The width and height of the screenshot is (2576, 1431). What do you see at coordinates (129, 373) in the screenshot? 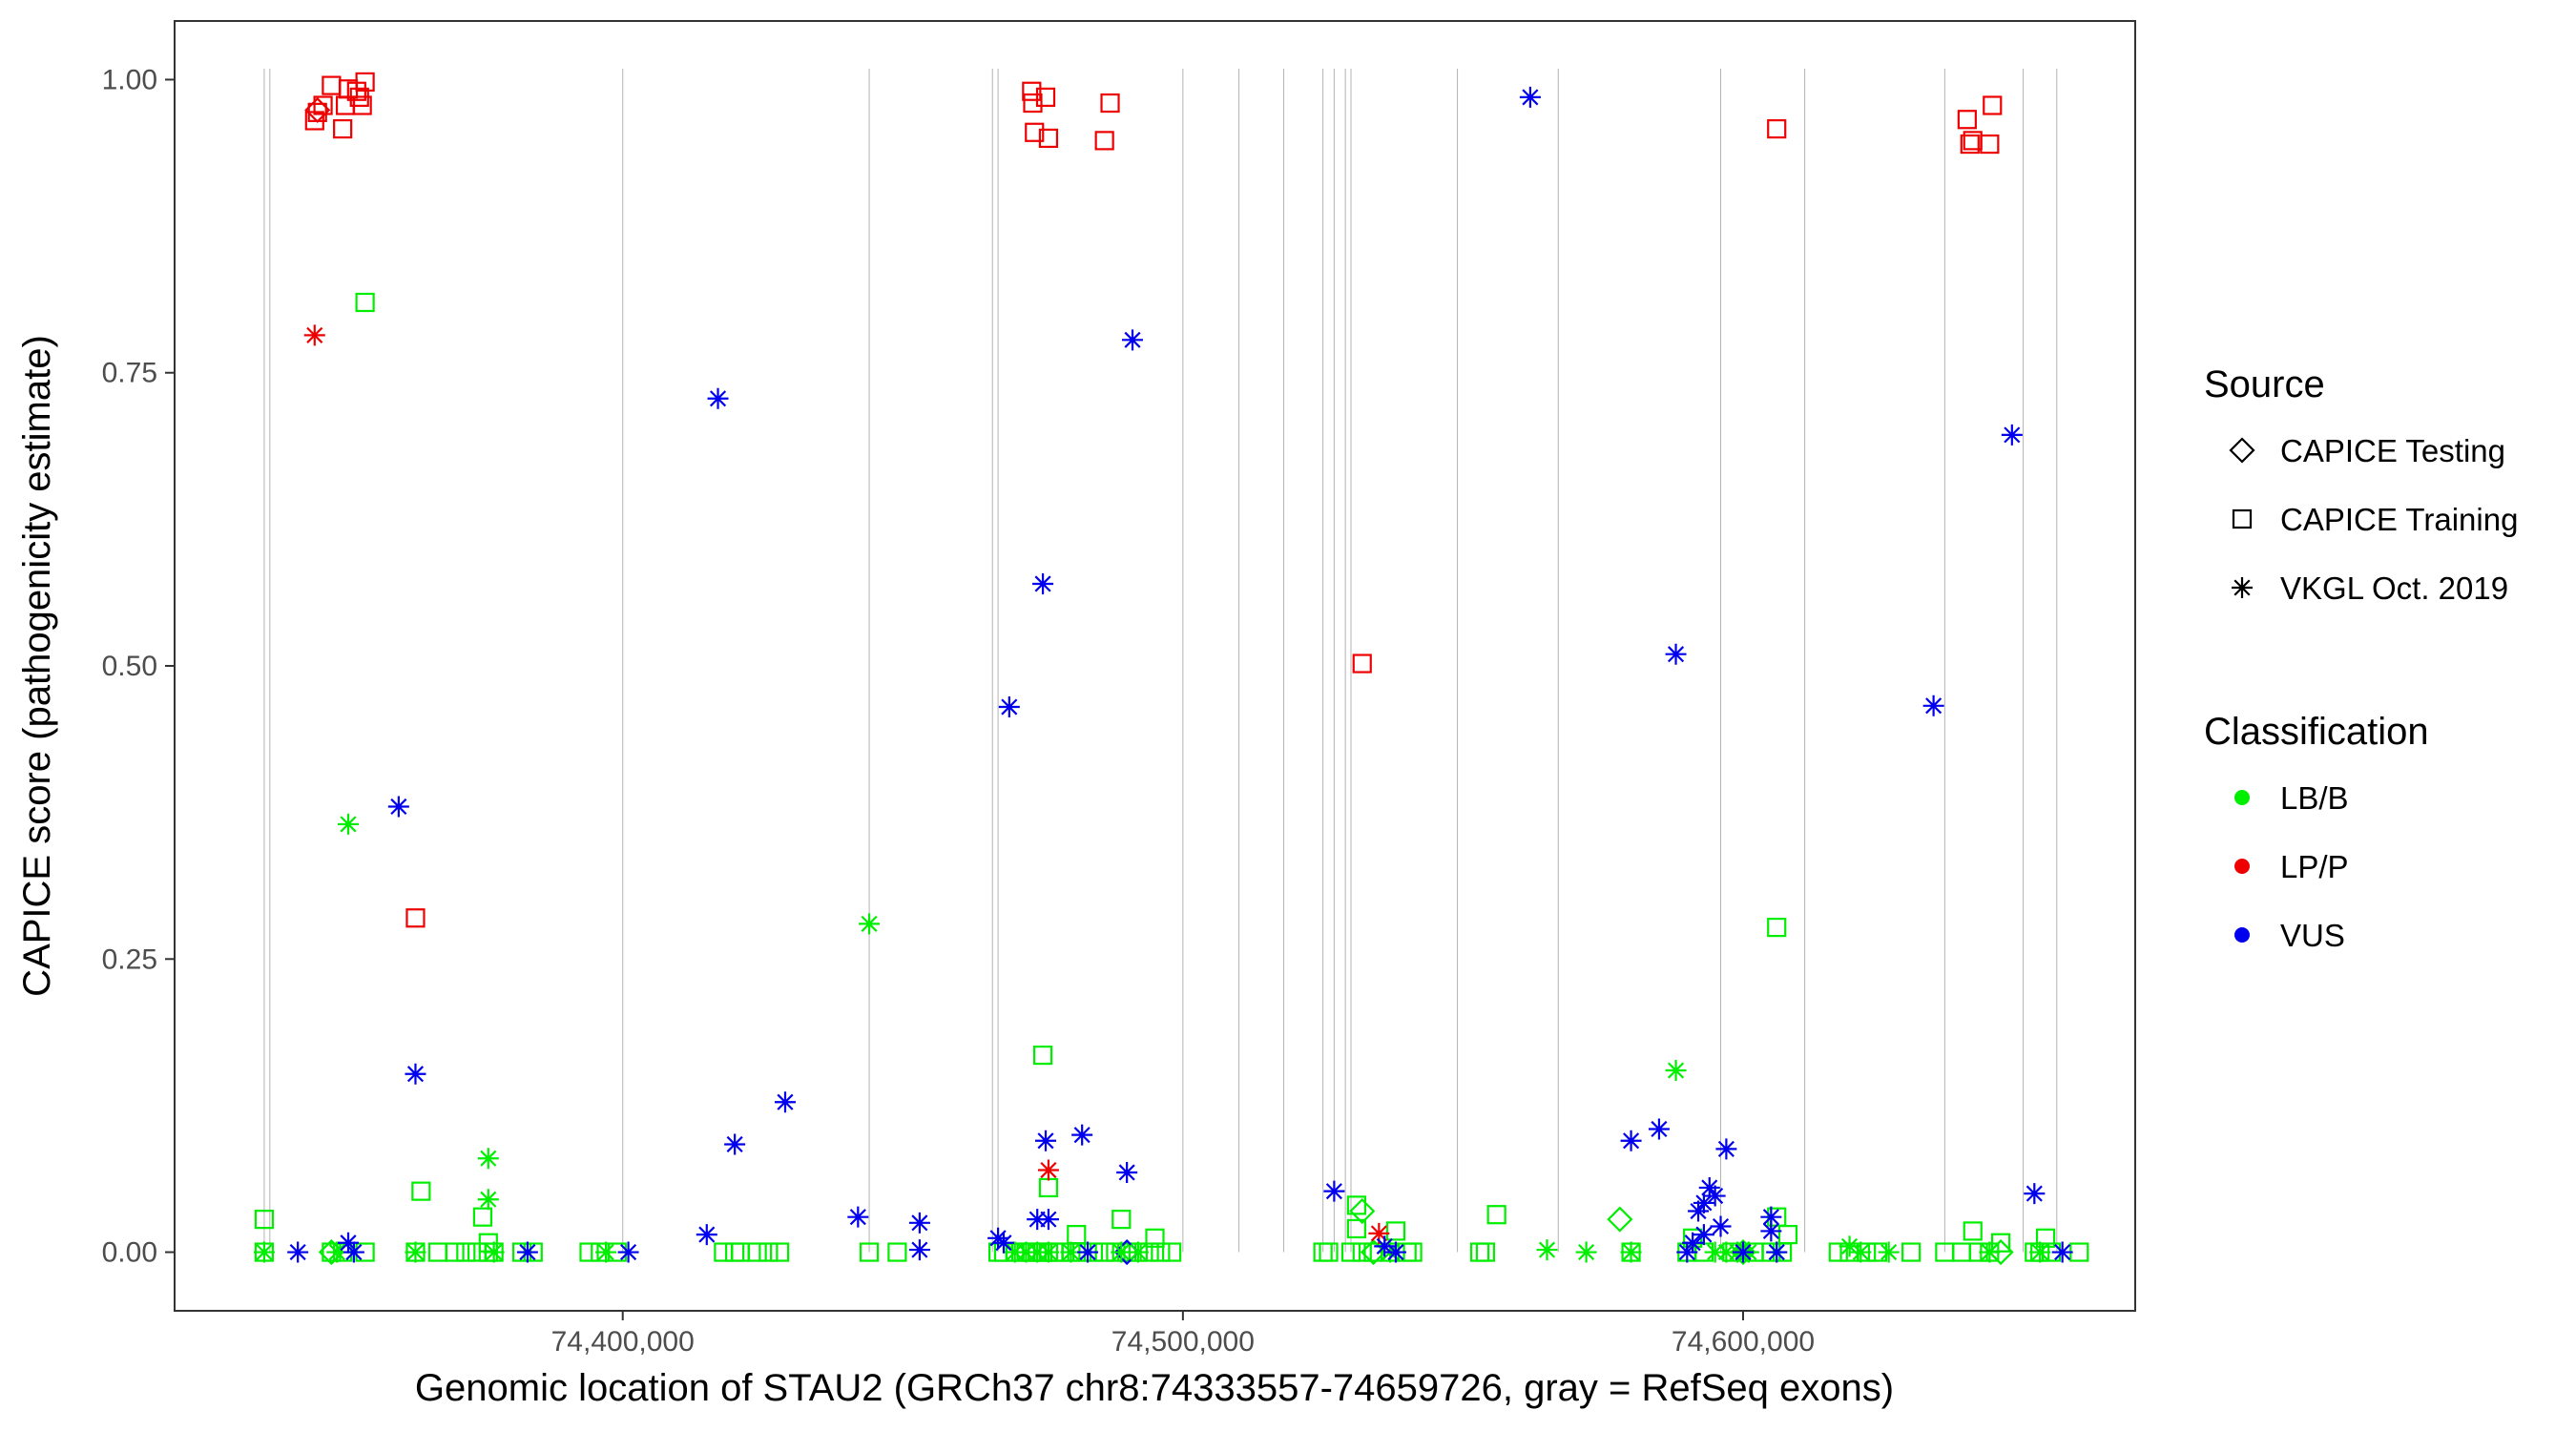
I see `y-tick-label: 0.75` at bounding box center [129, 373].